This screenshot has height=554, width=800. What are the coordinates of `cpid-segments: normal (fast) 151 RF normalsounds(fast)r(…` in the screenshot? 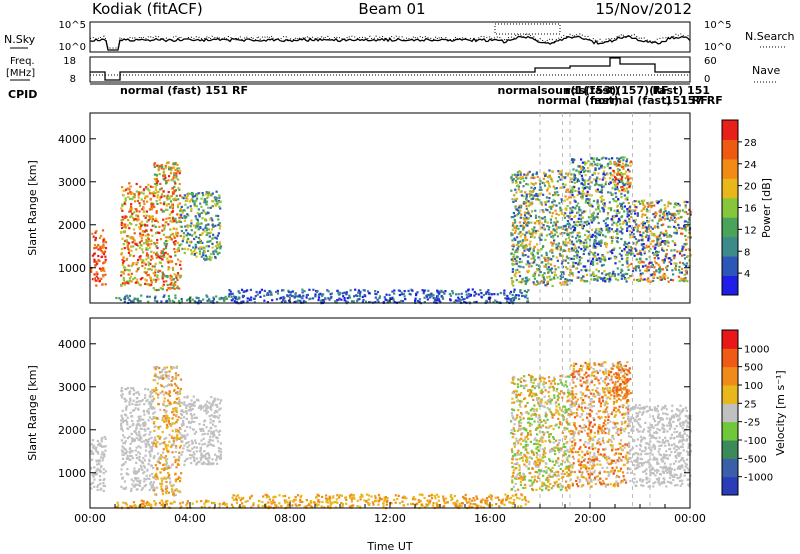 It's located at (421, 95).